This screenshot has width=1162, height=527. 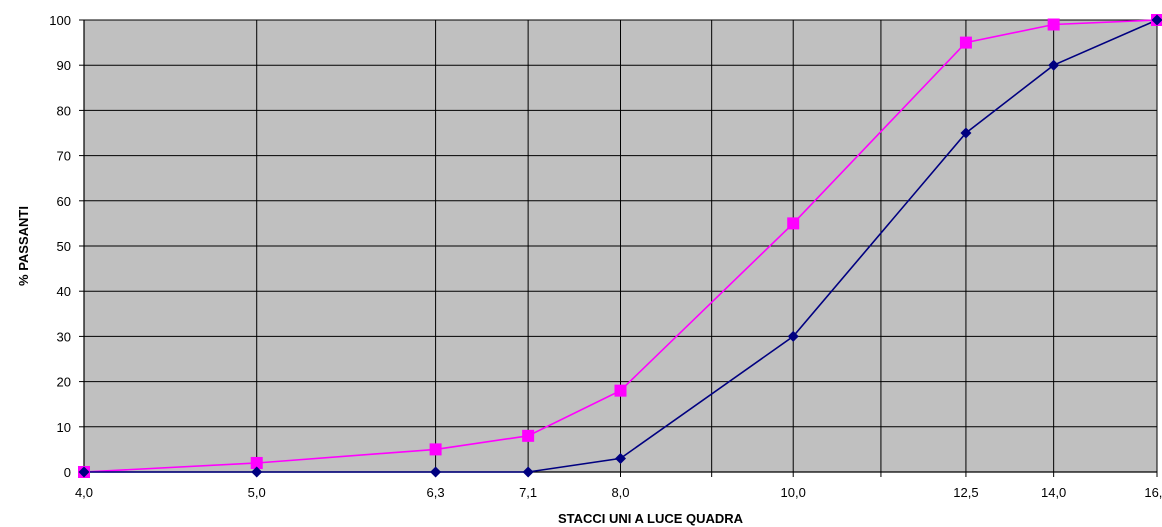 I want to click on x-tick-label: 4,0, so click(x=84, y=492).